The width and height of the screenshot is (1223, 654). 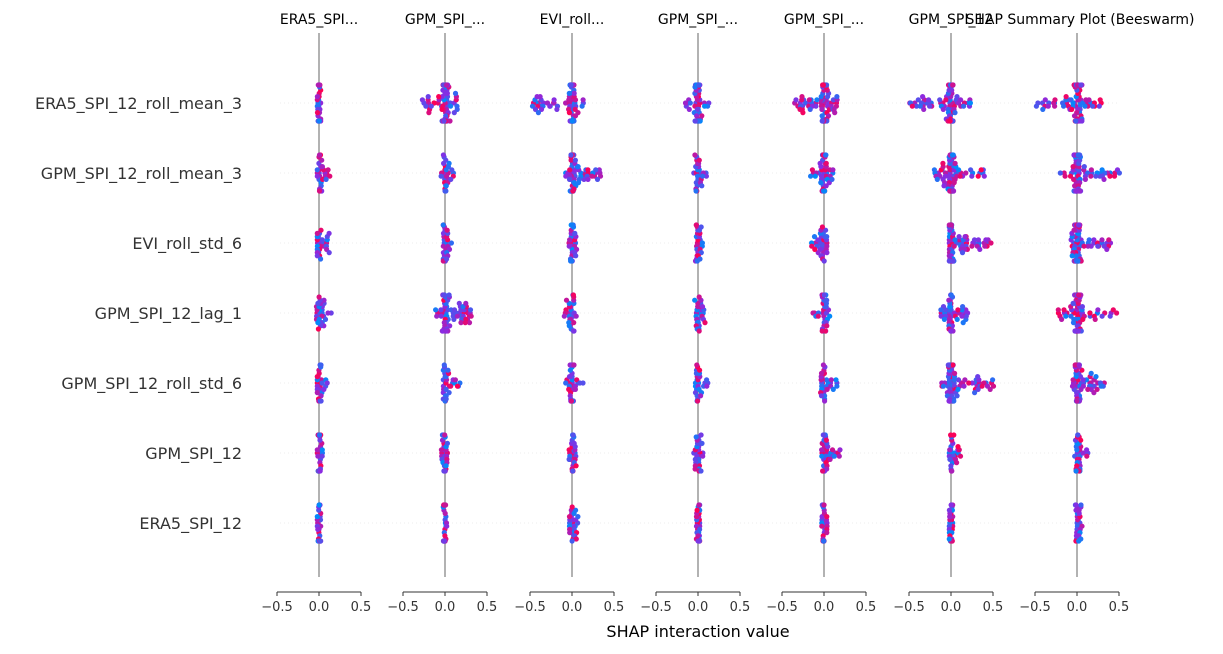 I want to click on panel: GPM_SPI_... −0.5 0.0 0.5, so click(x=695, y=313).